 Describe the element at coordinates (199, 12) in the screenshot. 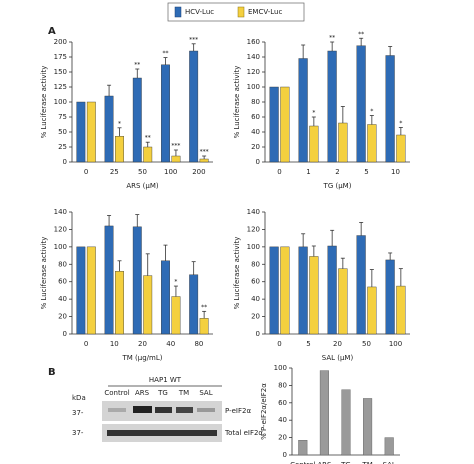

I see `legend-label: HCV-Luc` at that location.